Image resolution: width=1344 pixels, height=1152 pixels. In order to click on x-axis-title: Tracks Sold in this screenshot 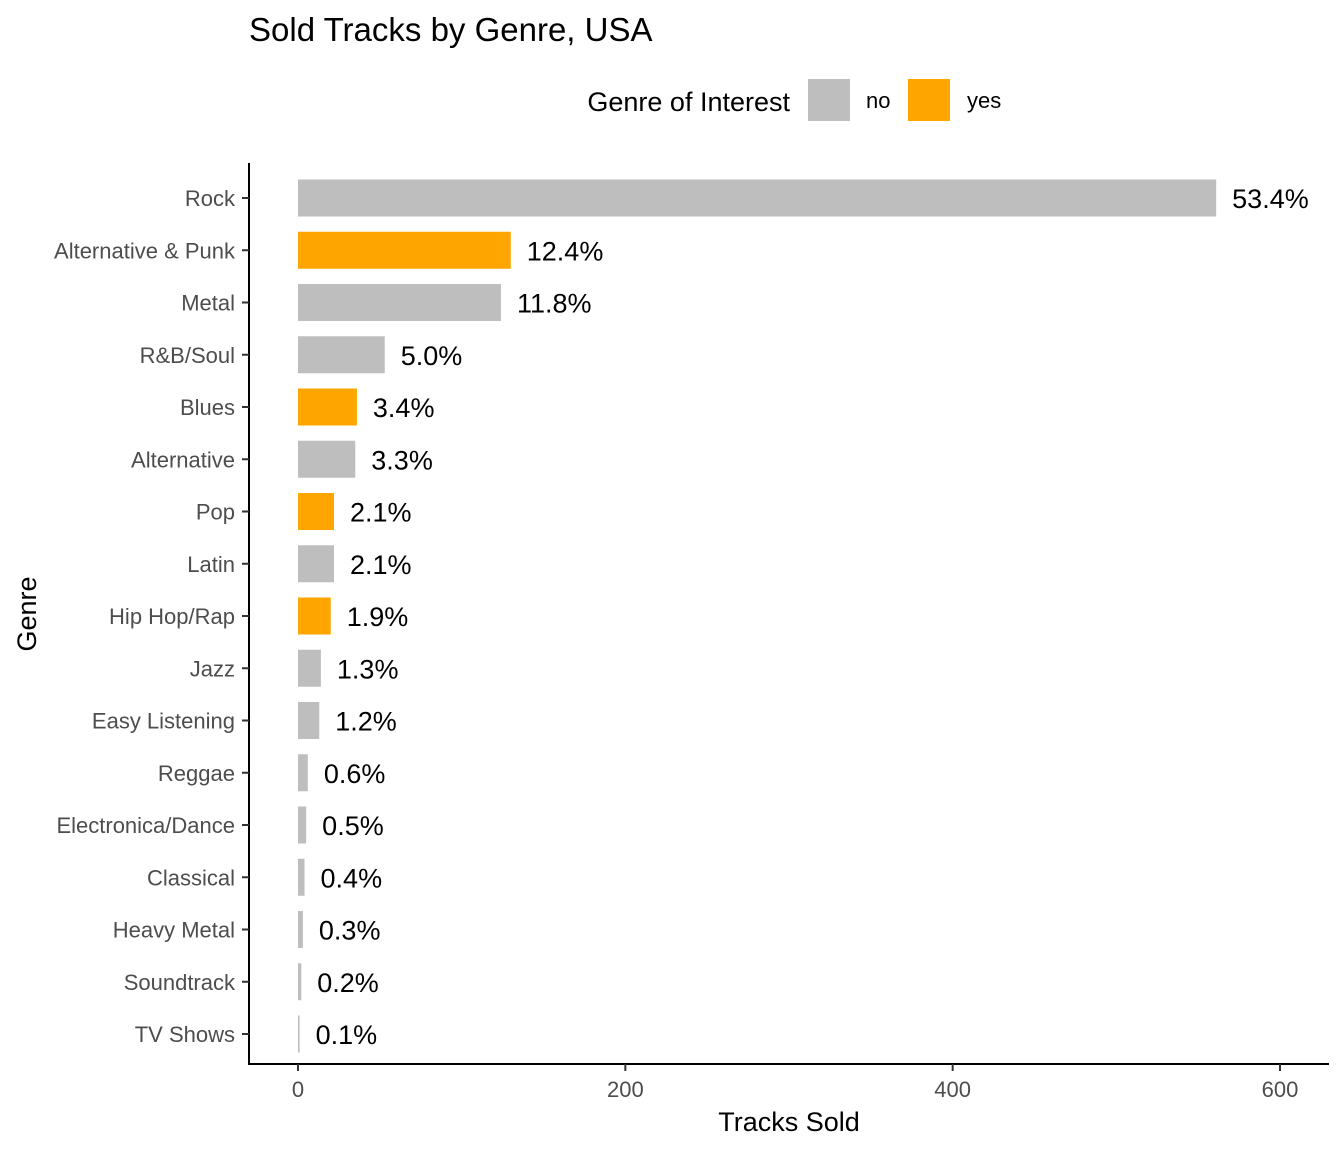, I will do `click(789, 1122)`.